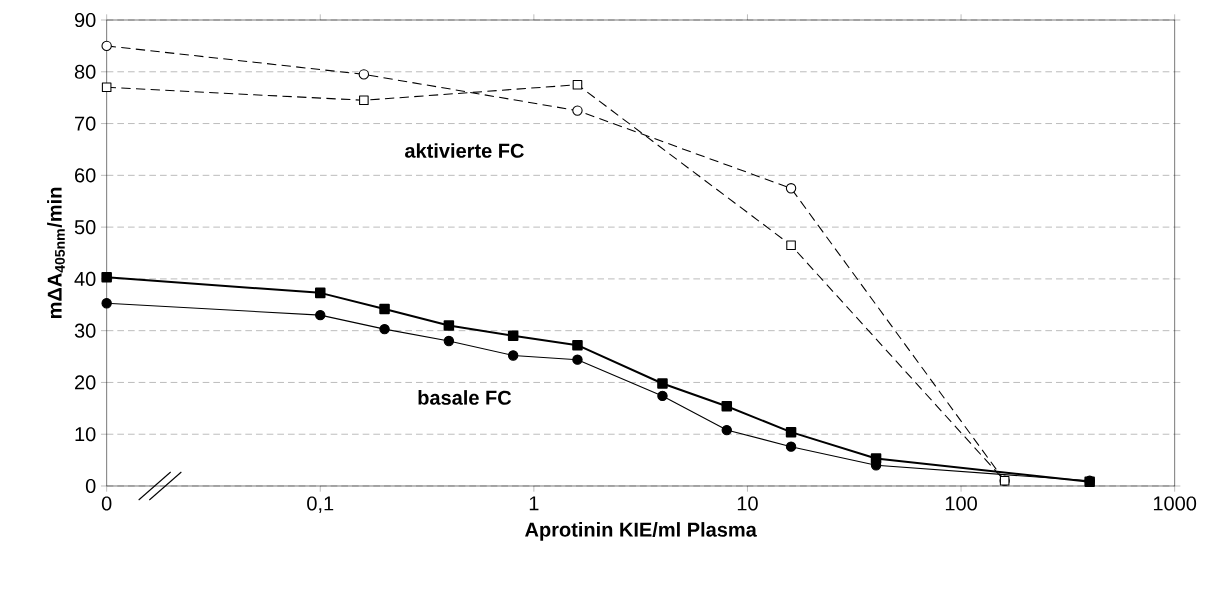 The width and height of the screenshot is (1224, 596). I want to click on y-tick-label: 20, so click(85, 382).